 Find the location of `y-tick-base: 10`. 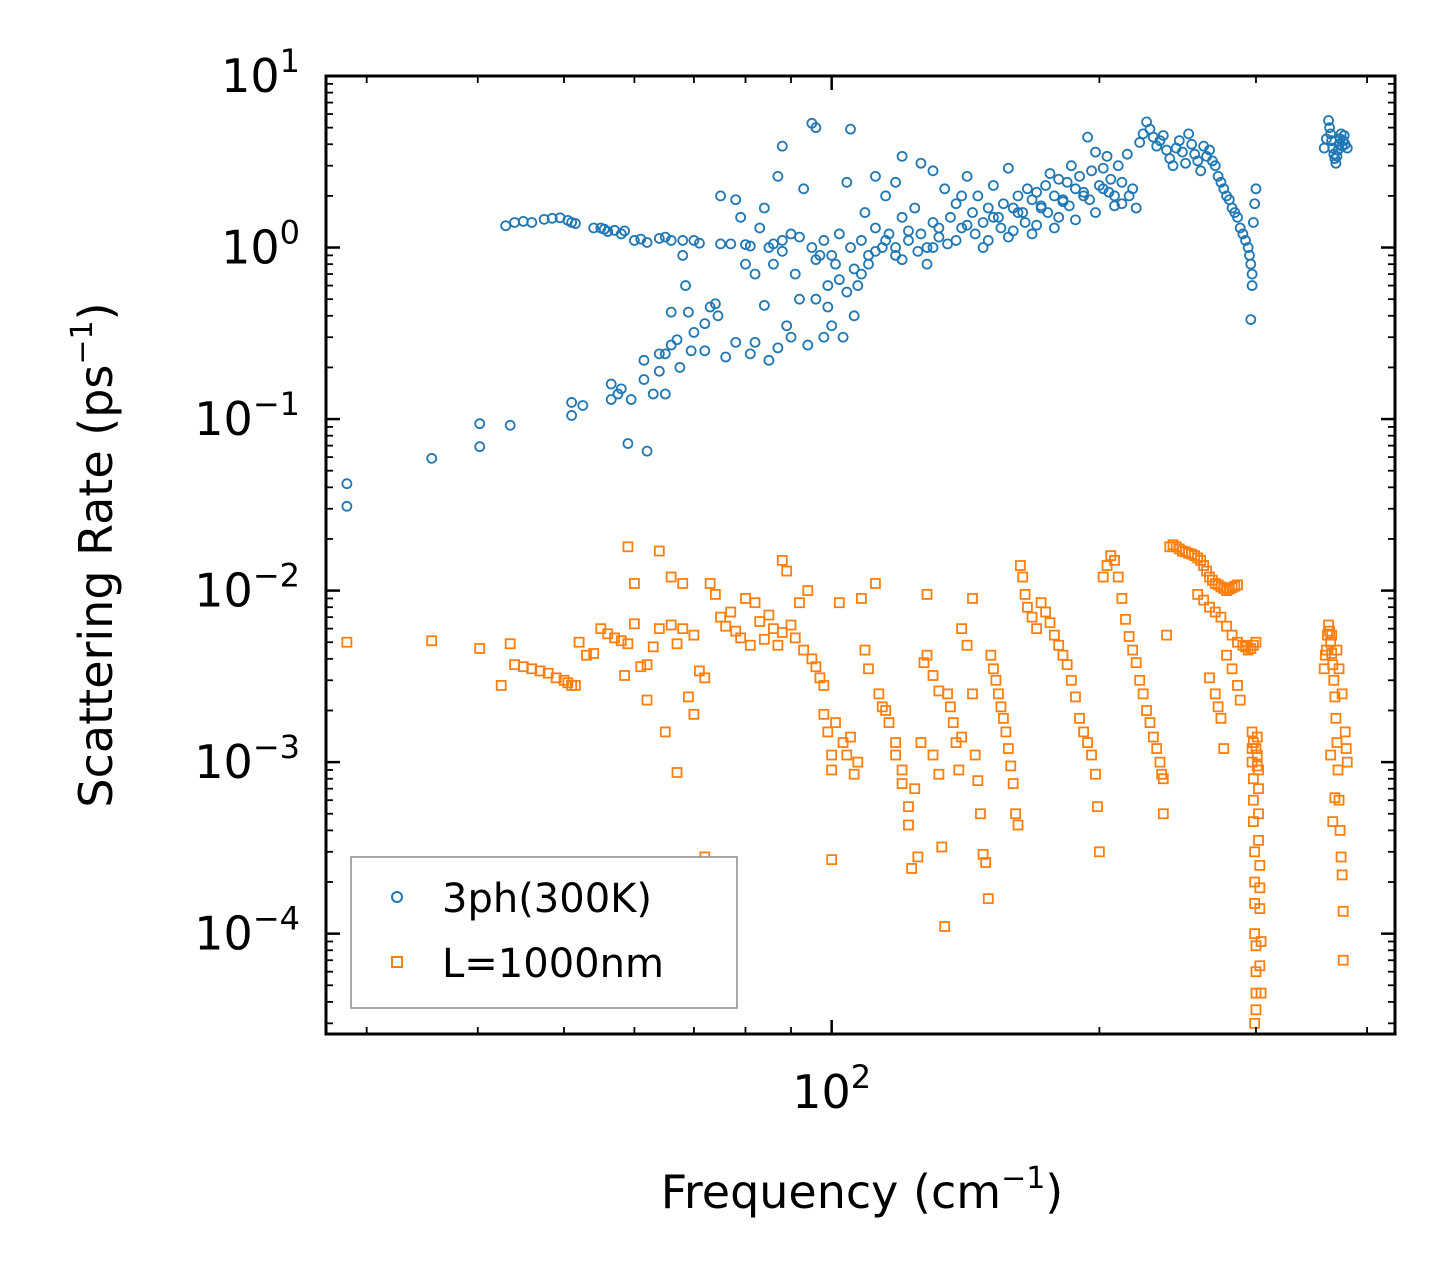

y-tick-base: 10 is located at coordinates (223, 762).